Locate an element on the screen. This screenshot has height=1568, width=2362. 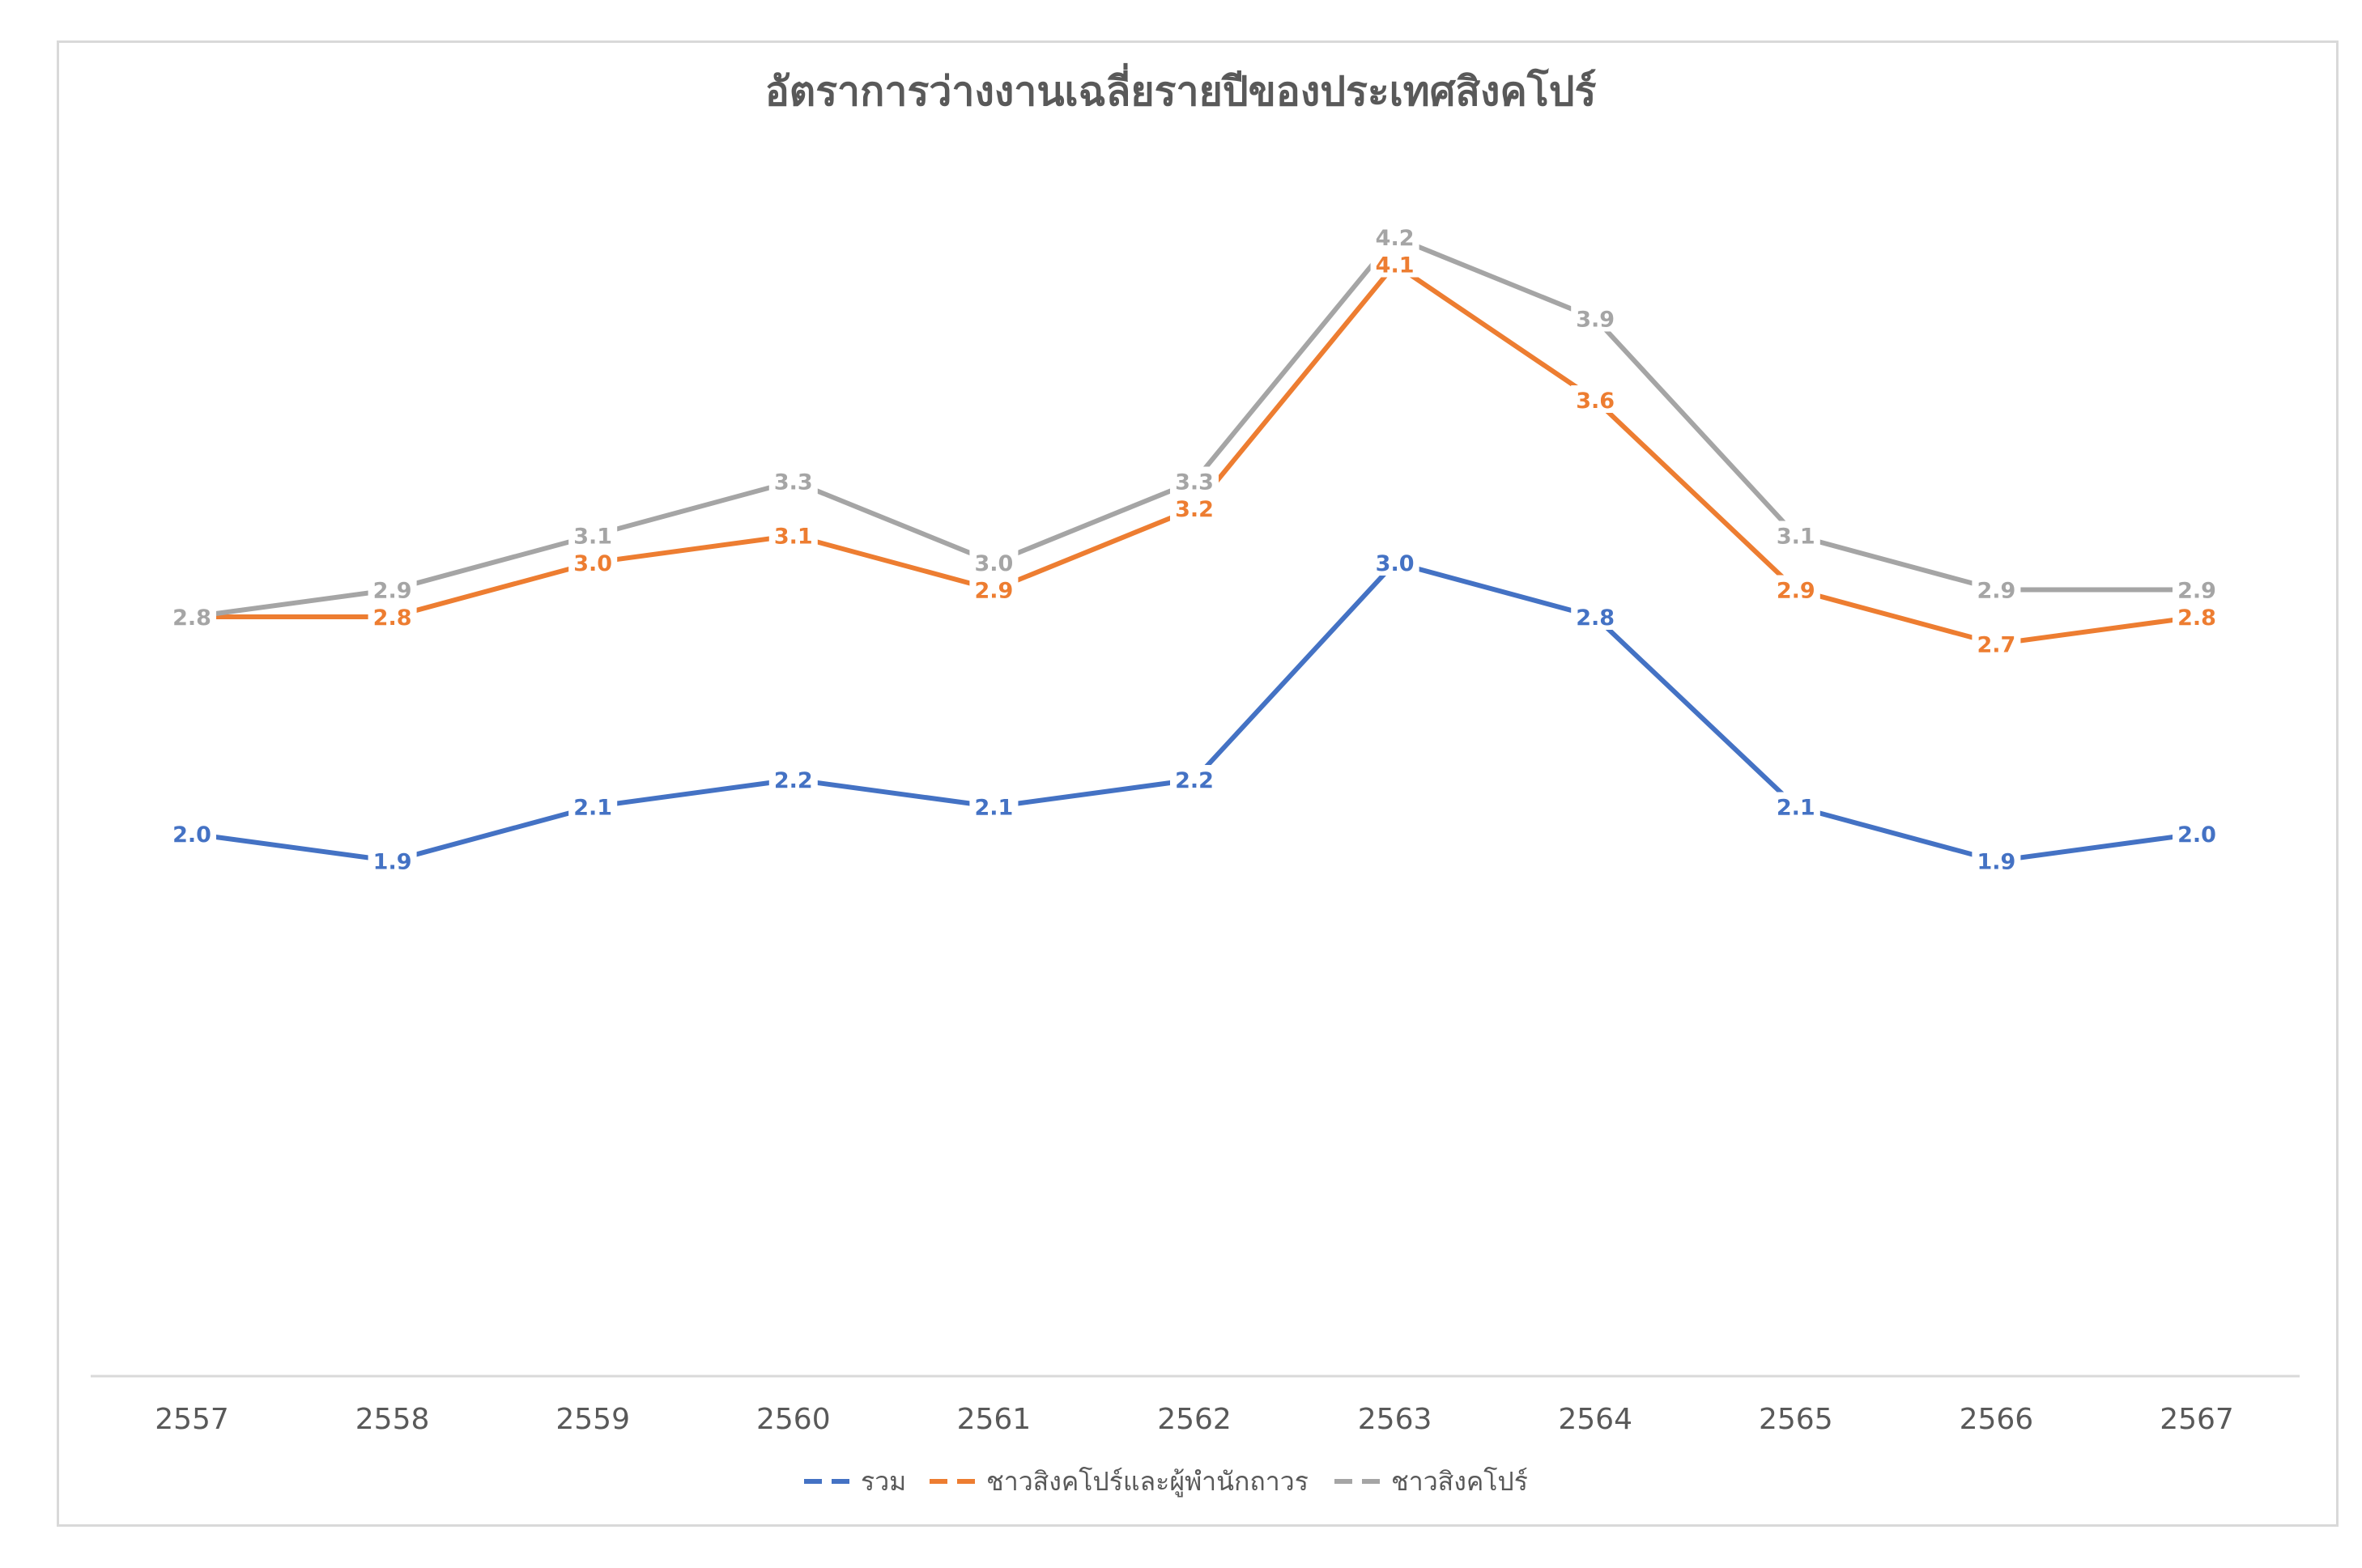
data-label-series-1-2562: 2.2 is located at coordinates (1194, 780).